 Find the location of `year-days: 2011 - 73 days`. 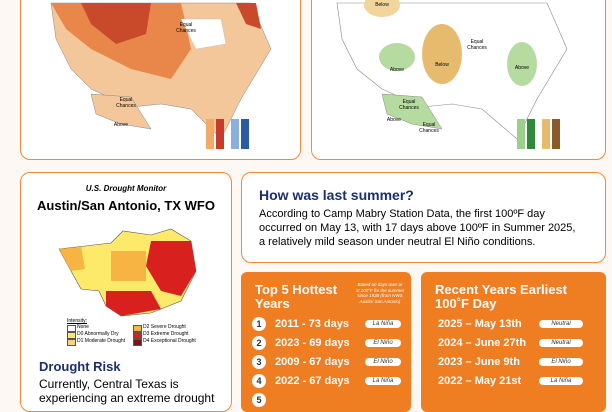

year-days: 2011 - 73 days is located at coordinates (312, 324).